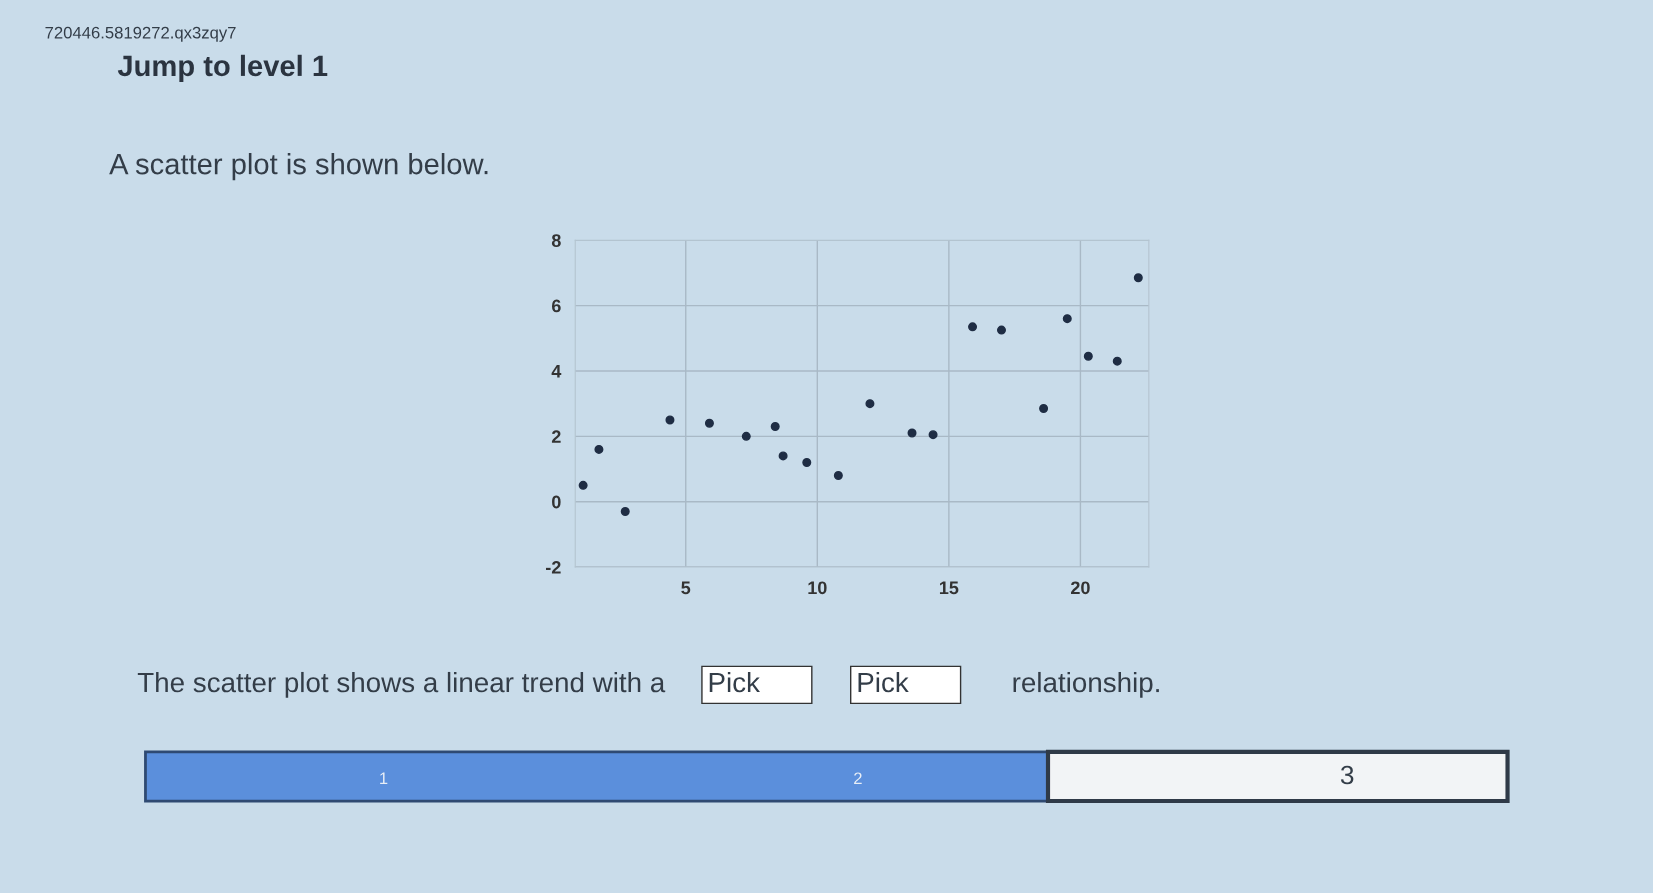 The height and width of the screenshot is (893, 1653). Describe the element at coordinates (401, 684) in the screenshot. I see `text: The scatter plot shows a linear trend with a` at that location.